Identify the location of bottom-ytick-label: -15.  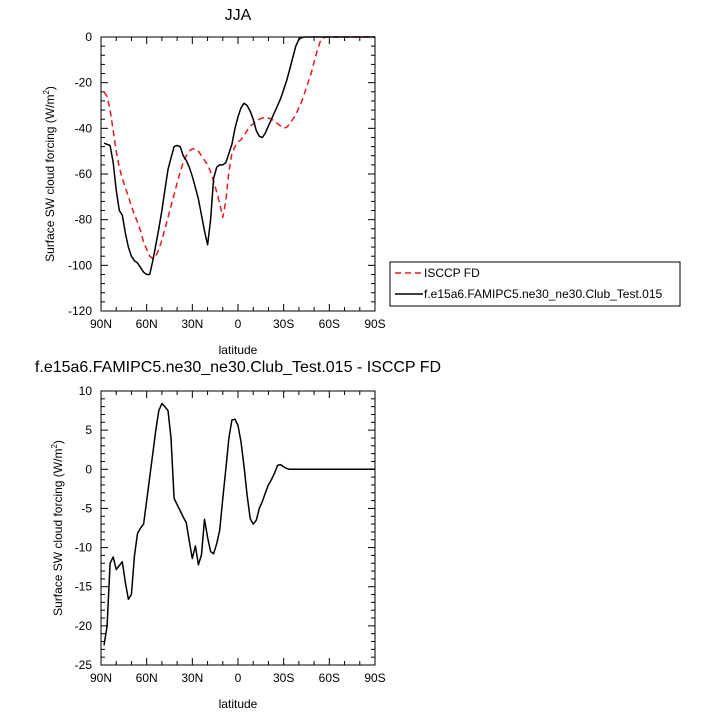
(84, 587).